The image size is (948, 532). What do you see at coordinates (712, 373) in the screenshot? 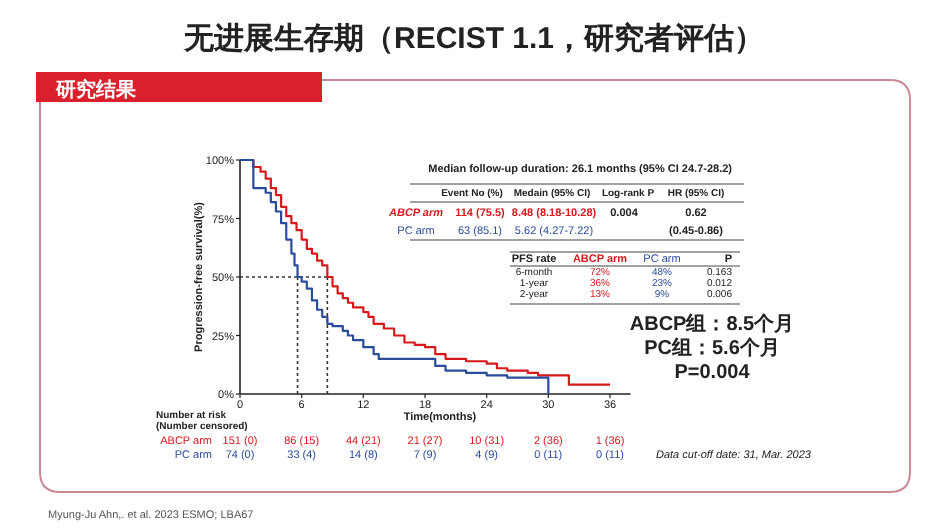
I see `text: P=0.004` at bounding box center [712, 373].